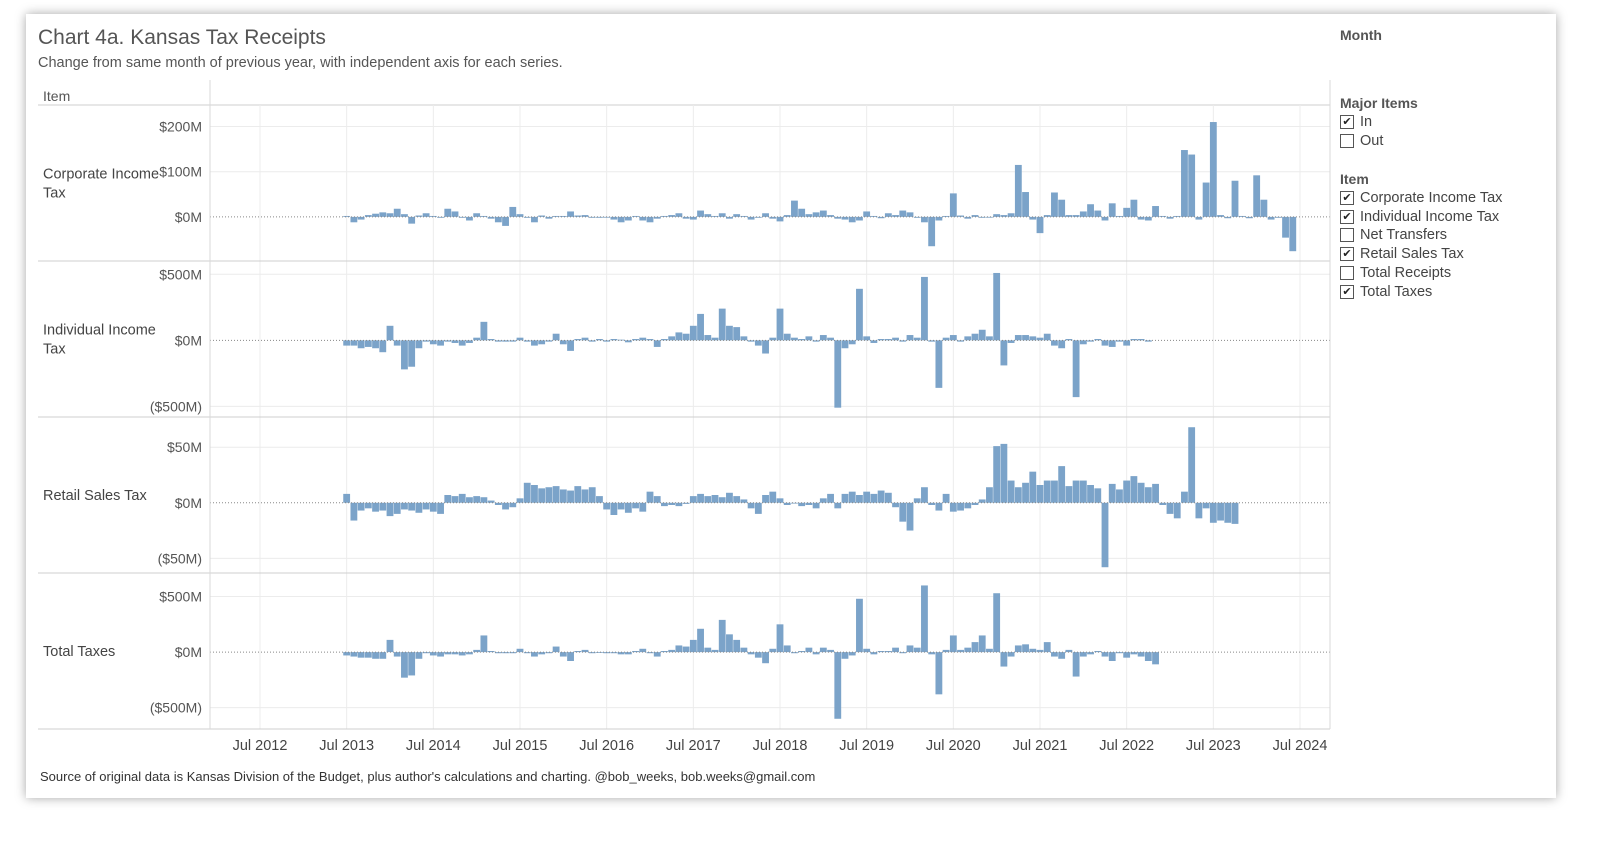  What do you see at coordinates (1356, 122) in the screenshot?
I see `filter-major-in: ✔ In` at bounding box center [1356, 122].